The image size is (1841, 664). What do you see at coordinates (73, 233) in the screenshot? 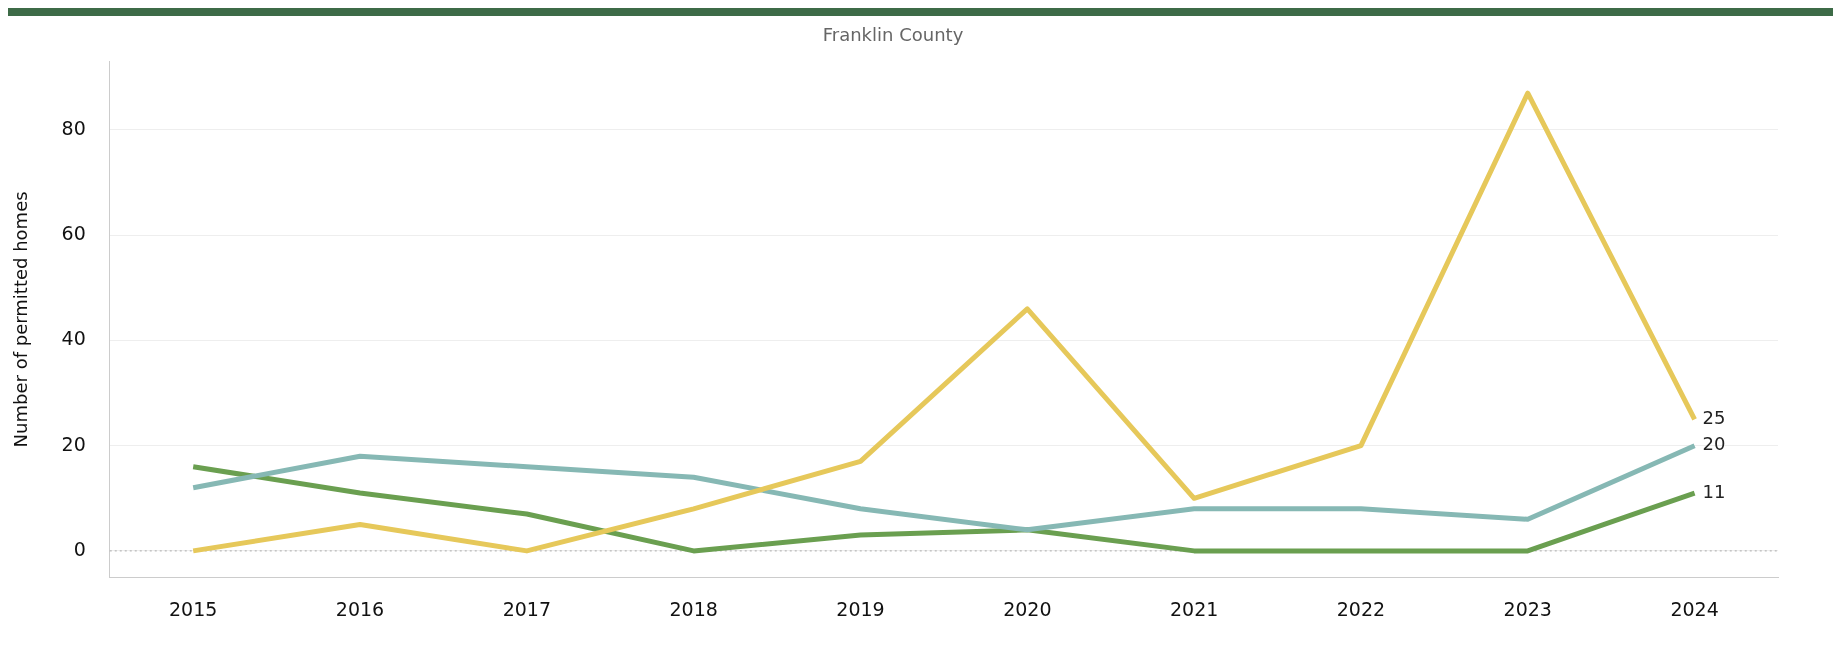
I see `y-tick-label: 60` at bounding box center [73, 233].